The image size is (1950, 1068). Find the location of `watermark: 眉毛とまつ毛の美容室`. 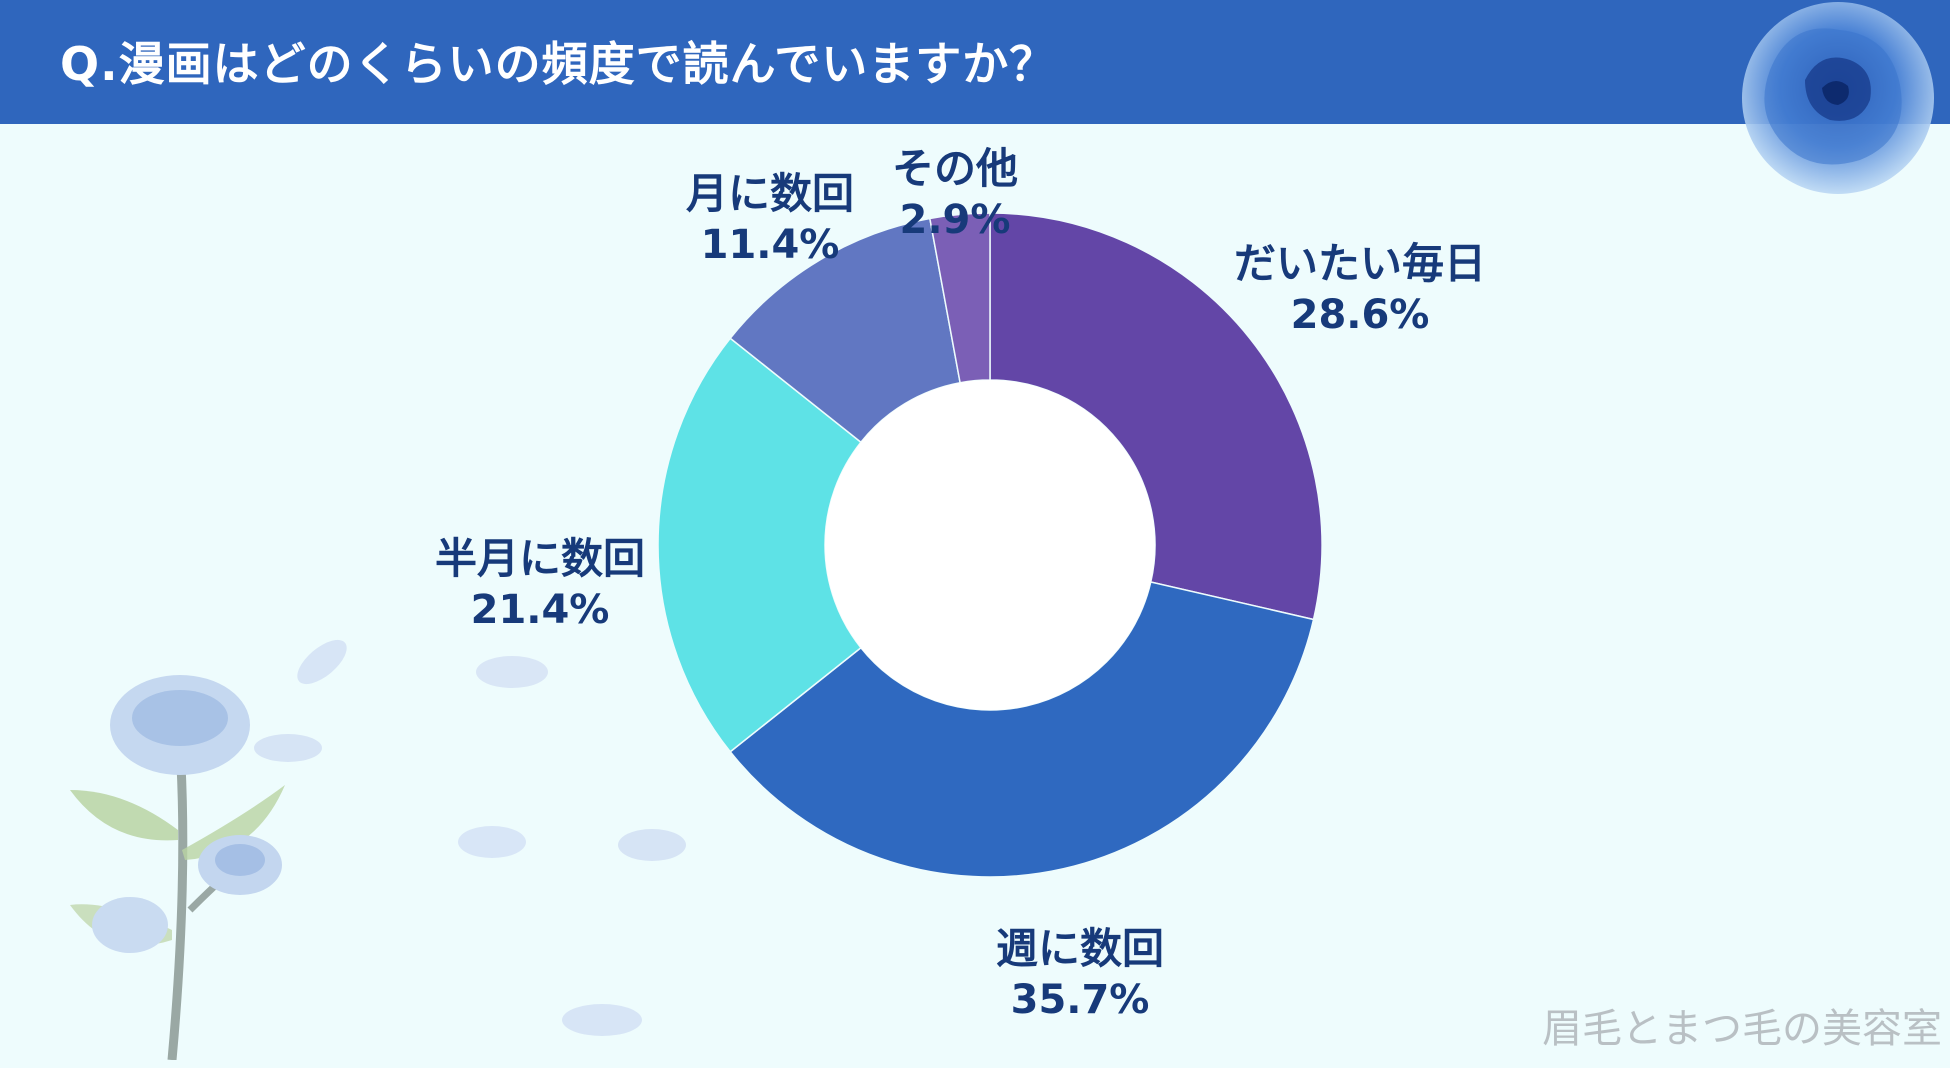

watermark: 眉毛とまつ毛の美容室 is located at coordinates (1742, 1029).